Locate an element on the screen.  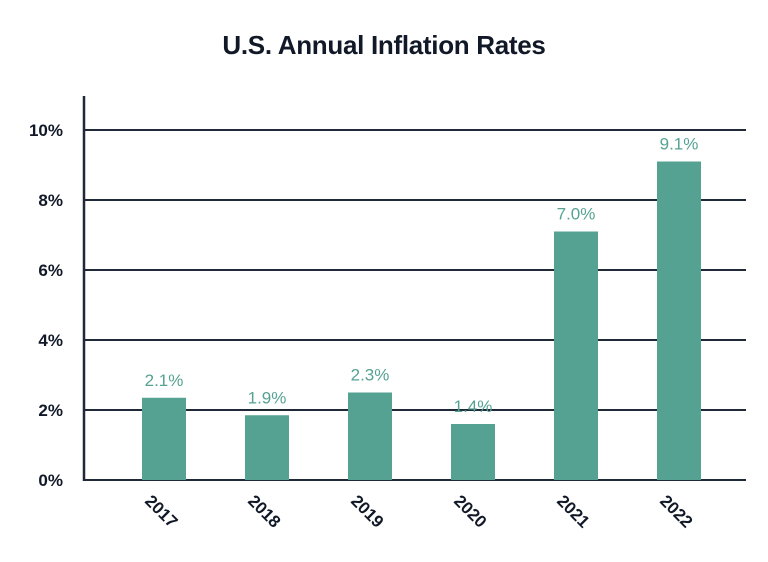
x-tick-label-2019: 2019 is located at coordinates (367, 511).